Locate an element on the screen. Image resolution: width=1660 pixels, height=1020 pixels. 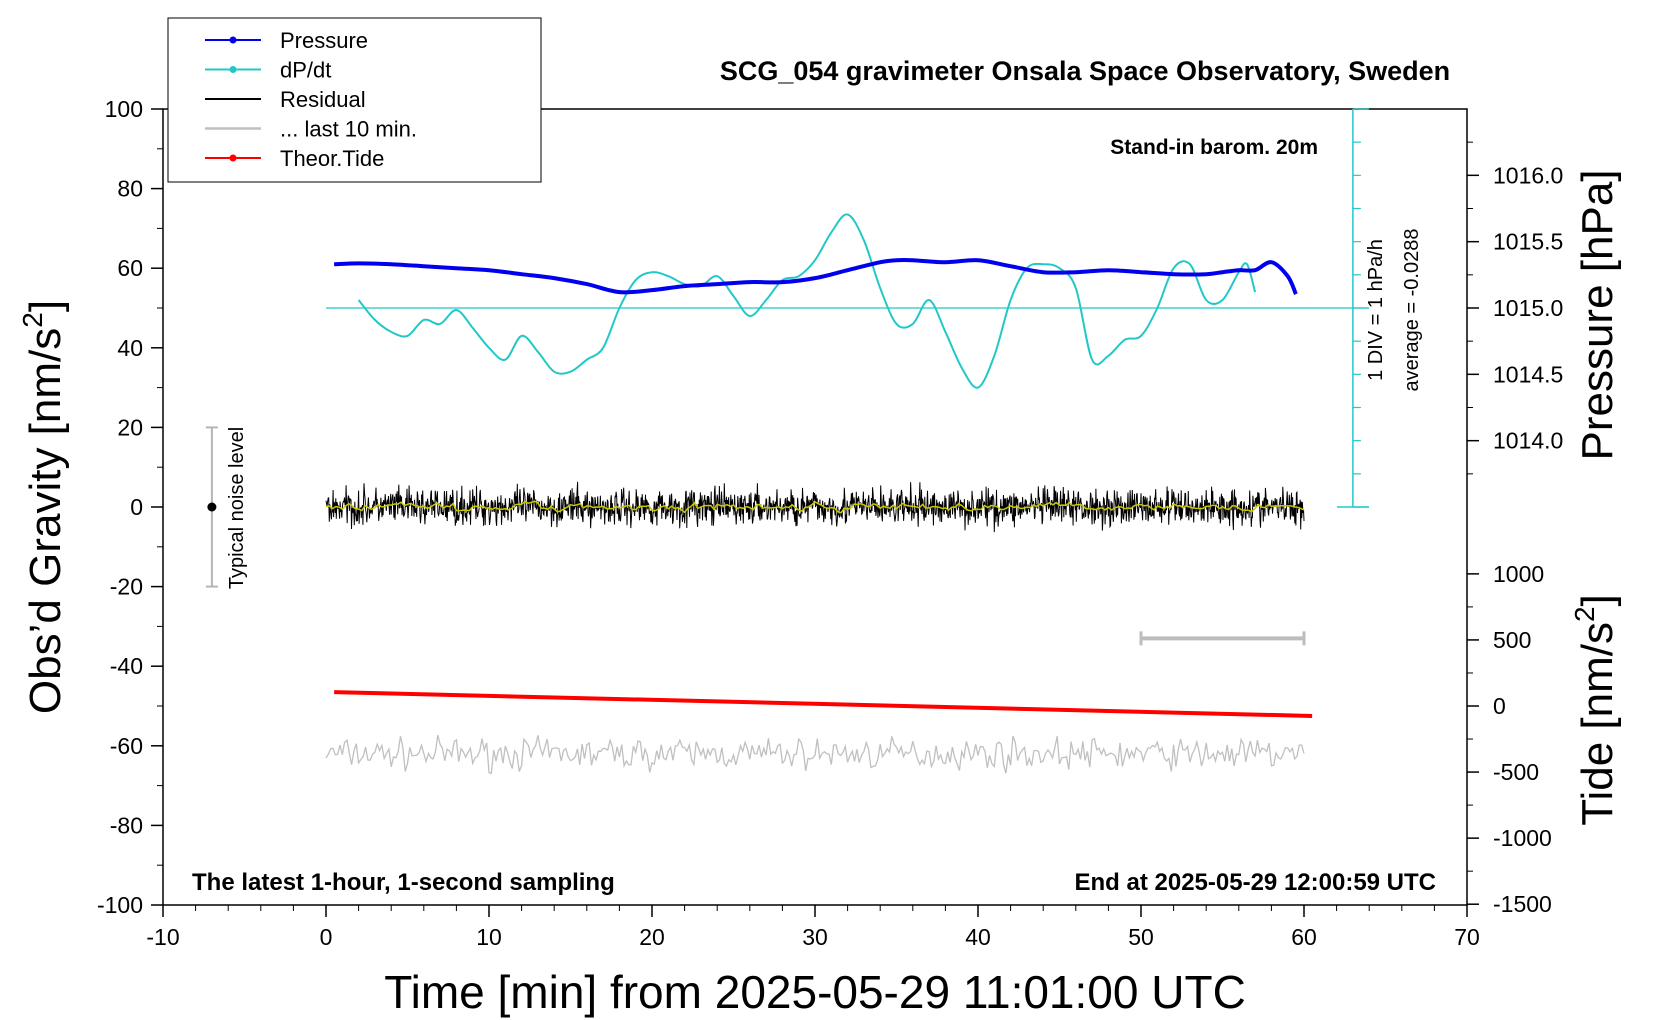
series-residual is located at coordinates (815, 507).